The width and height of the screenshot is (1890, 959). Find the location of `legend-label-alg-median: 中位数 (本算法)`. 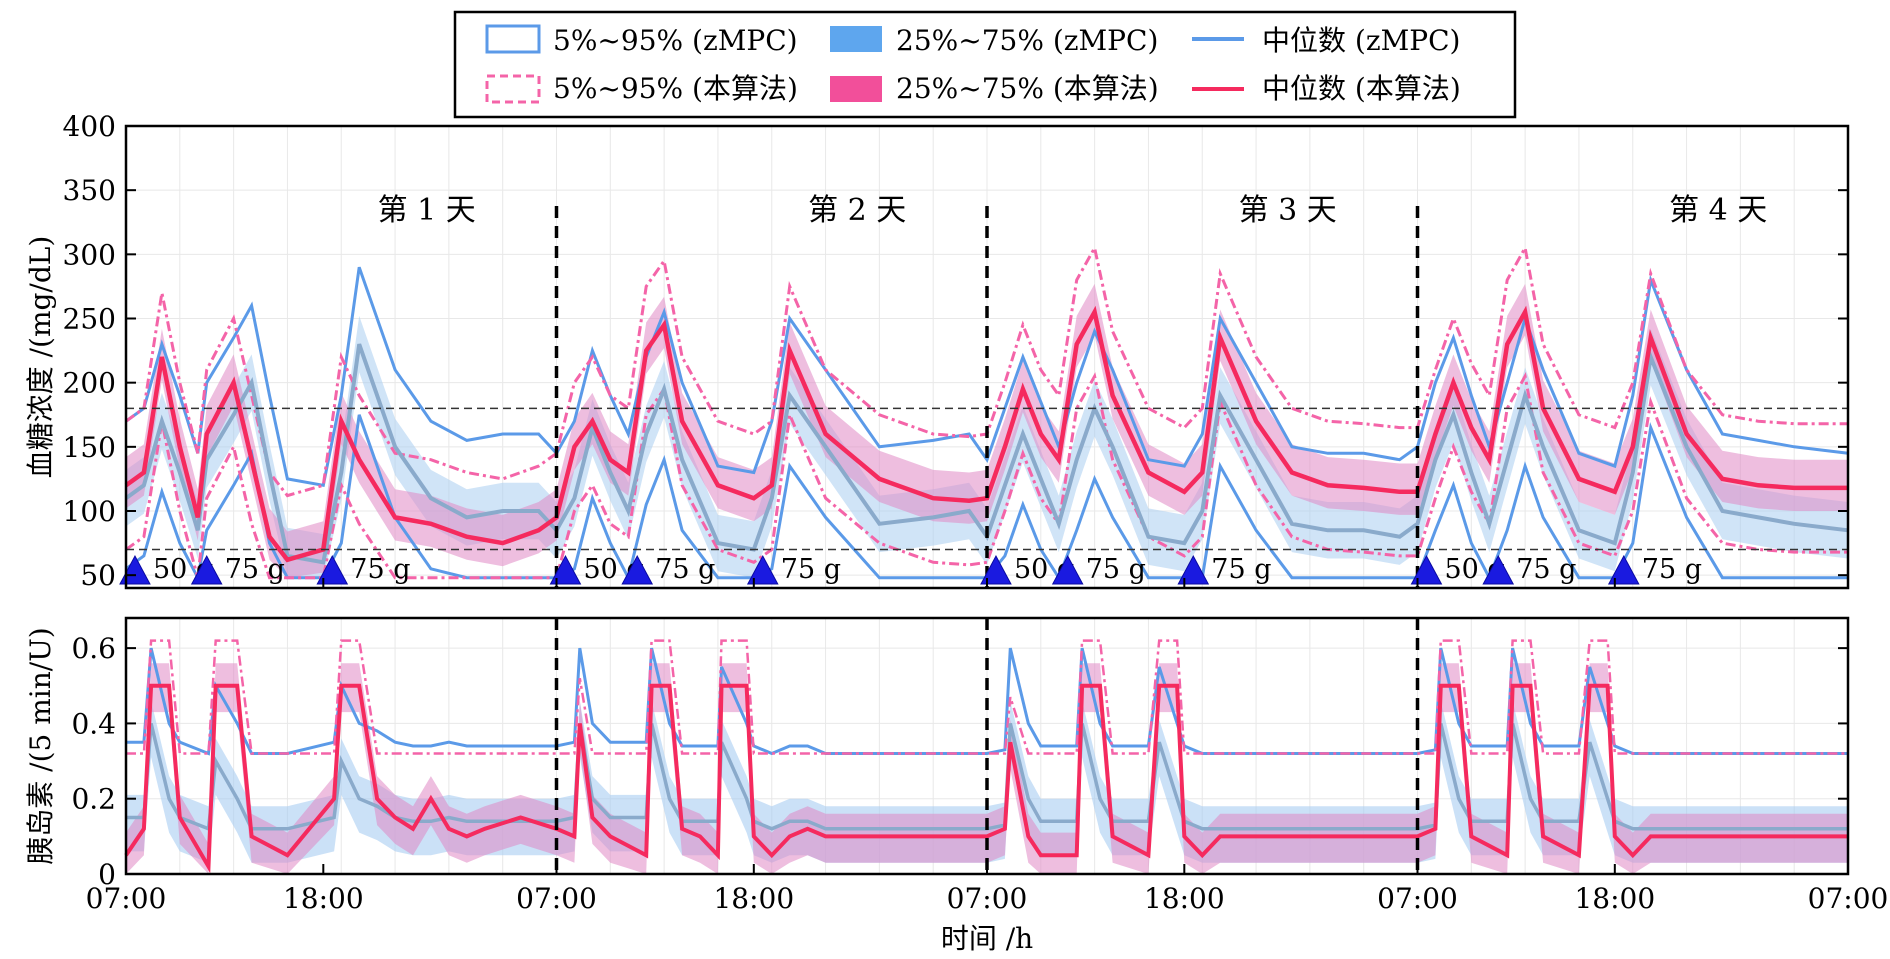

legend-label-alg-median: 中位数 (本算法) is located at coordinates (1361, 88).